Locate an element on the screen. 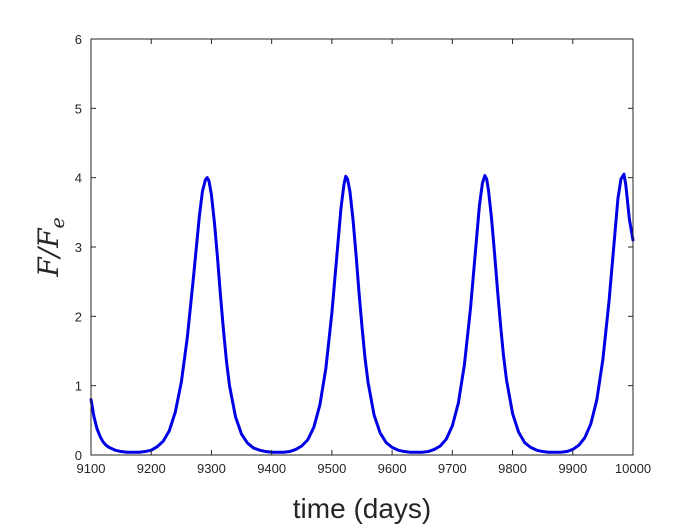 This screenshot has width=700, height=526. x-tick-label: 9700 is located at coordinates (452, 468).